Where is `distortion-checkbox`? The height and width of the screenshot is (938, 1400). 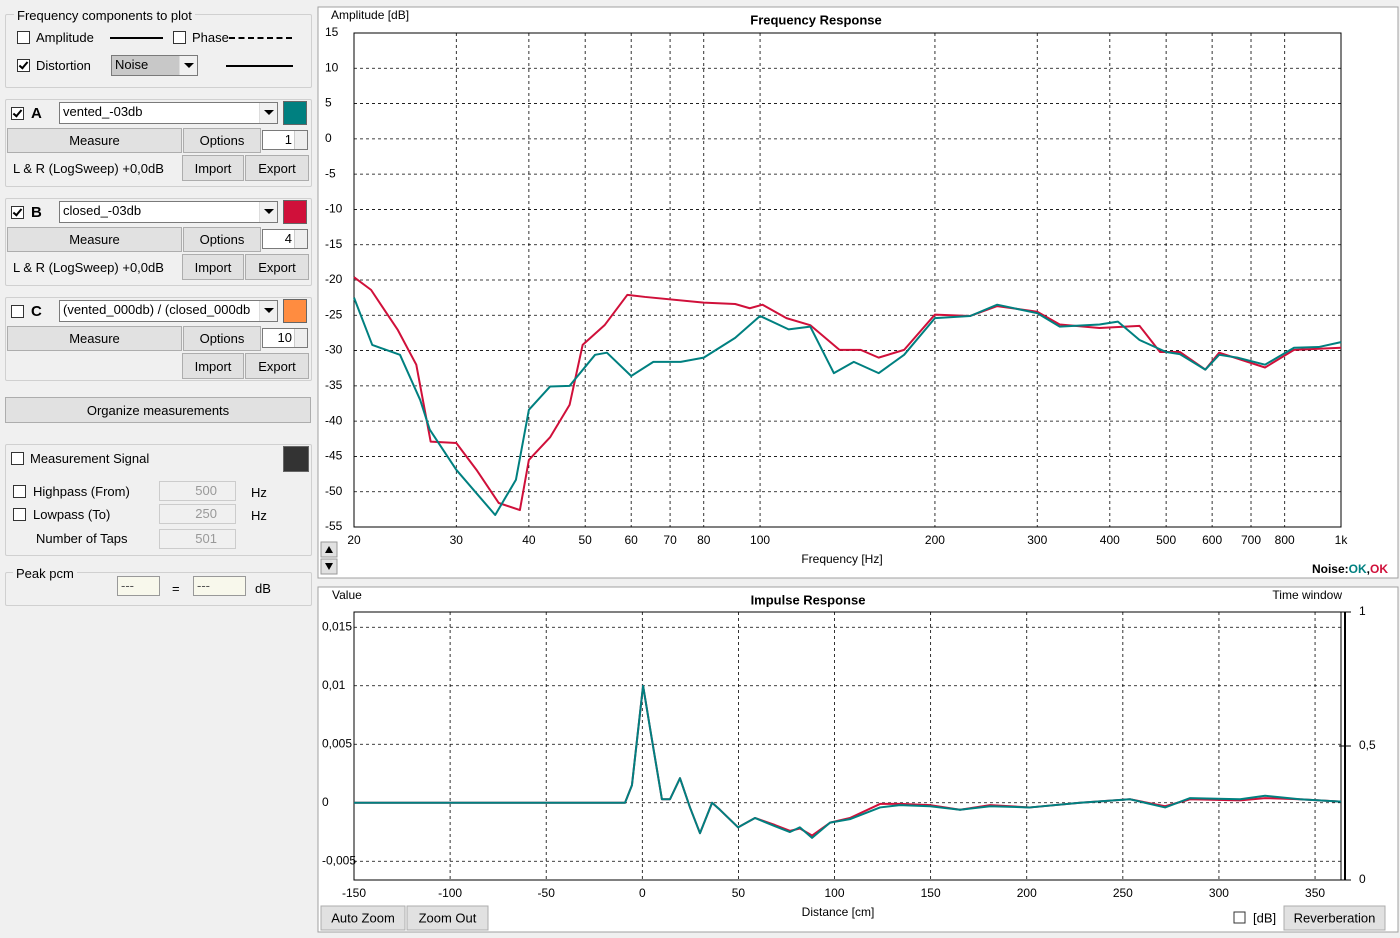 distortion-checkbox is located at coordinates (23, 65).